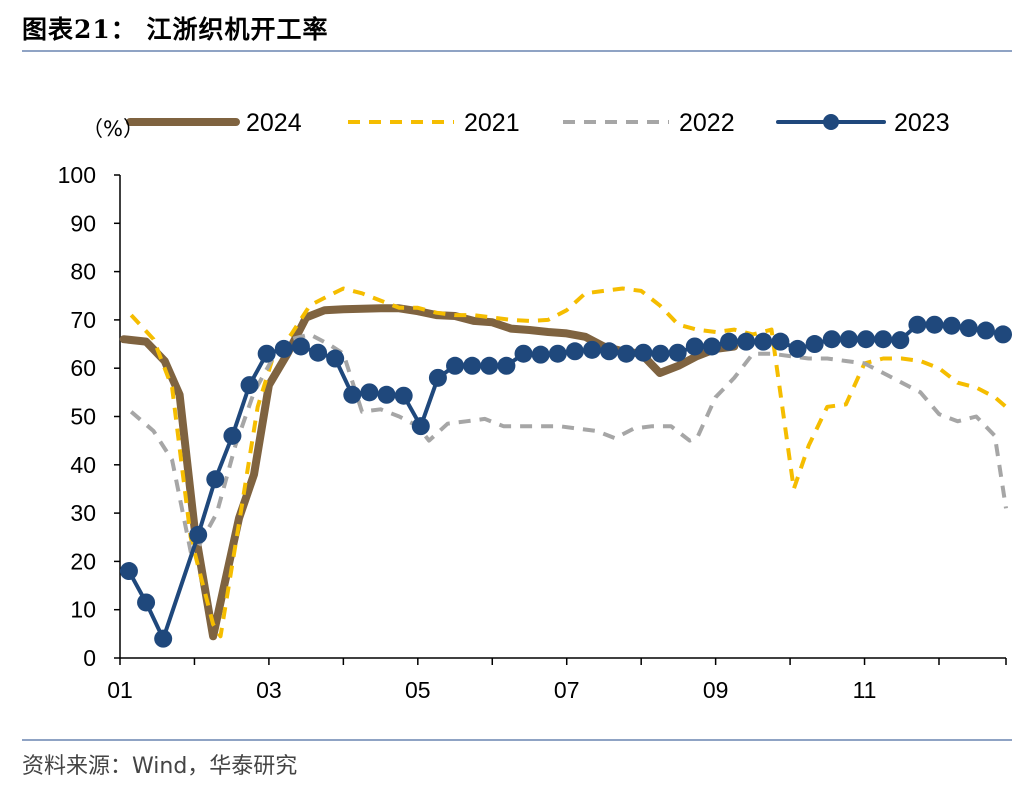 The width and height of the screenshot is (1036, 792). I want to click on y-tick-label: 60, so click(83, 368).